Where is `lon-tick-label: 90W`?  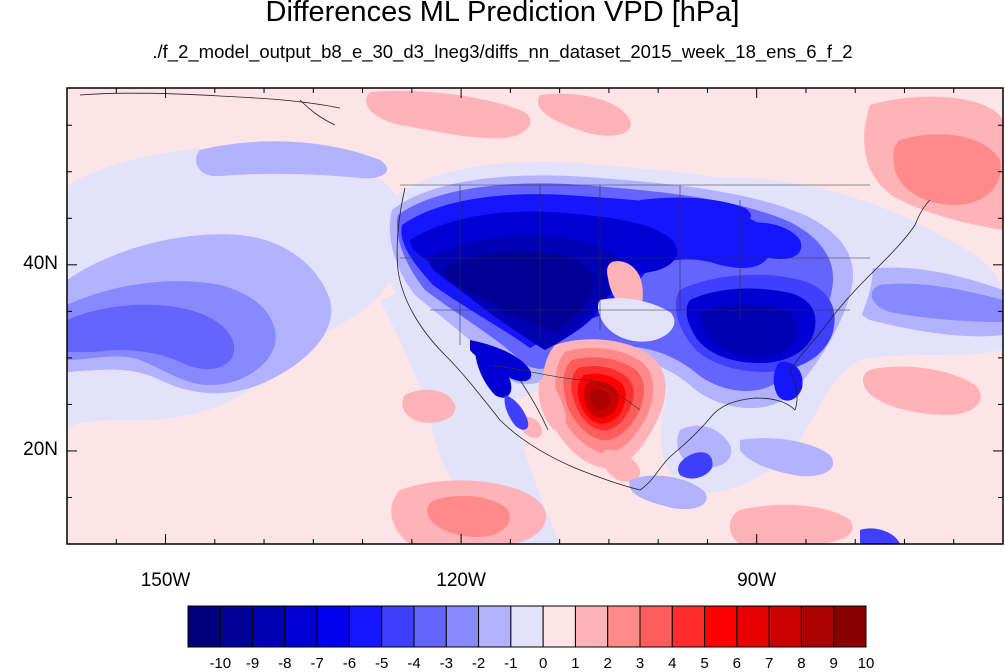
lon-tick-label: 90W is located at coordinates (757, 580).